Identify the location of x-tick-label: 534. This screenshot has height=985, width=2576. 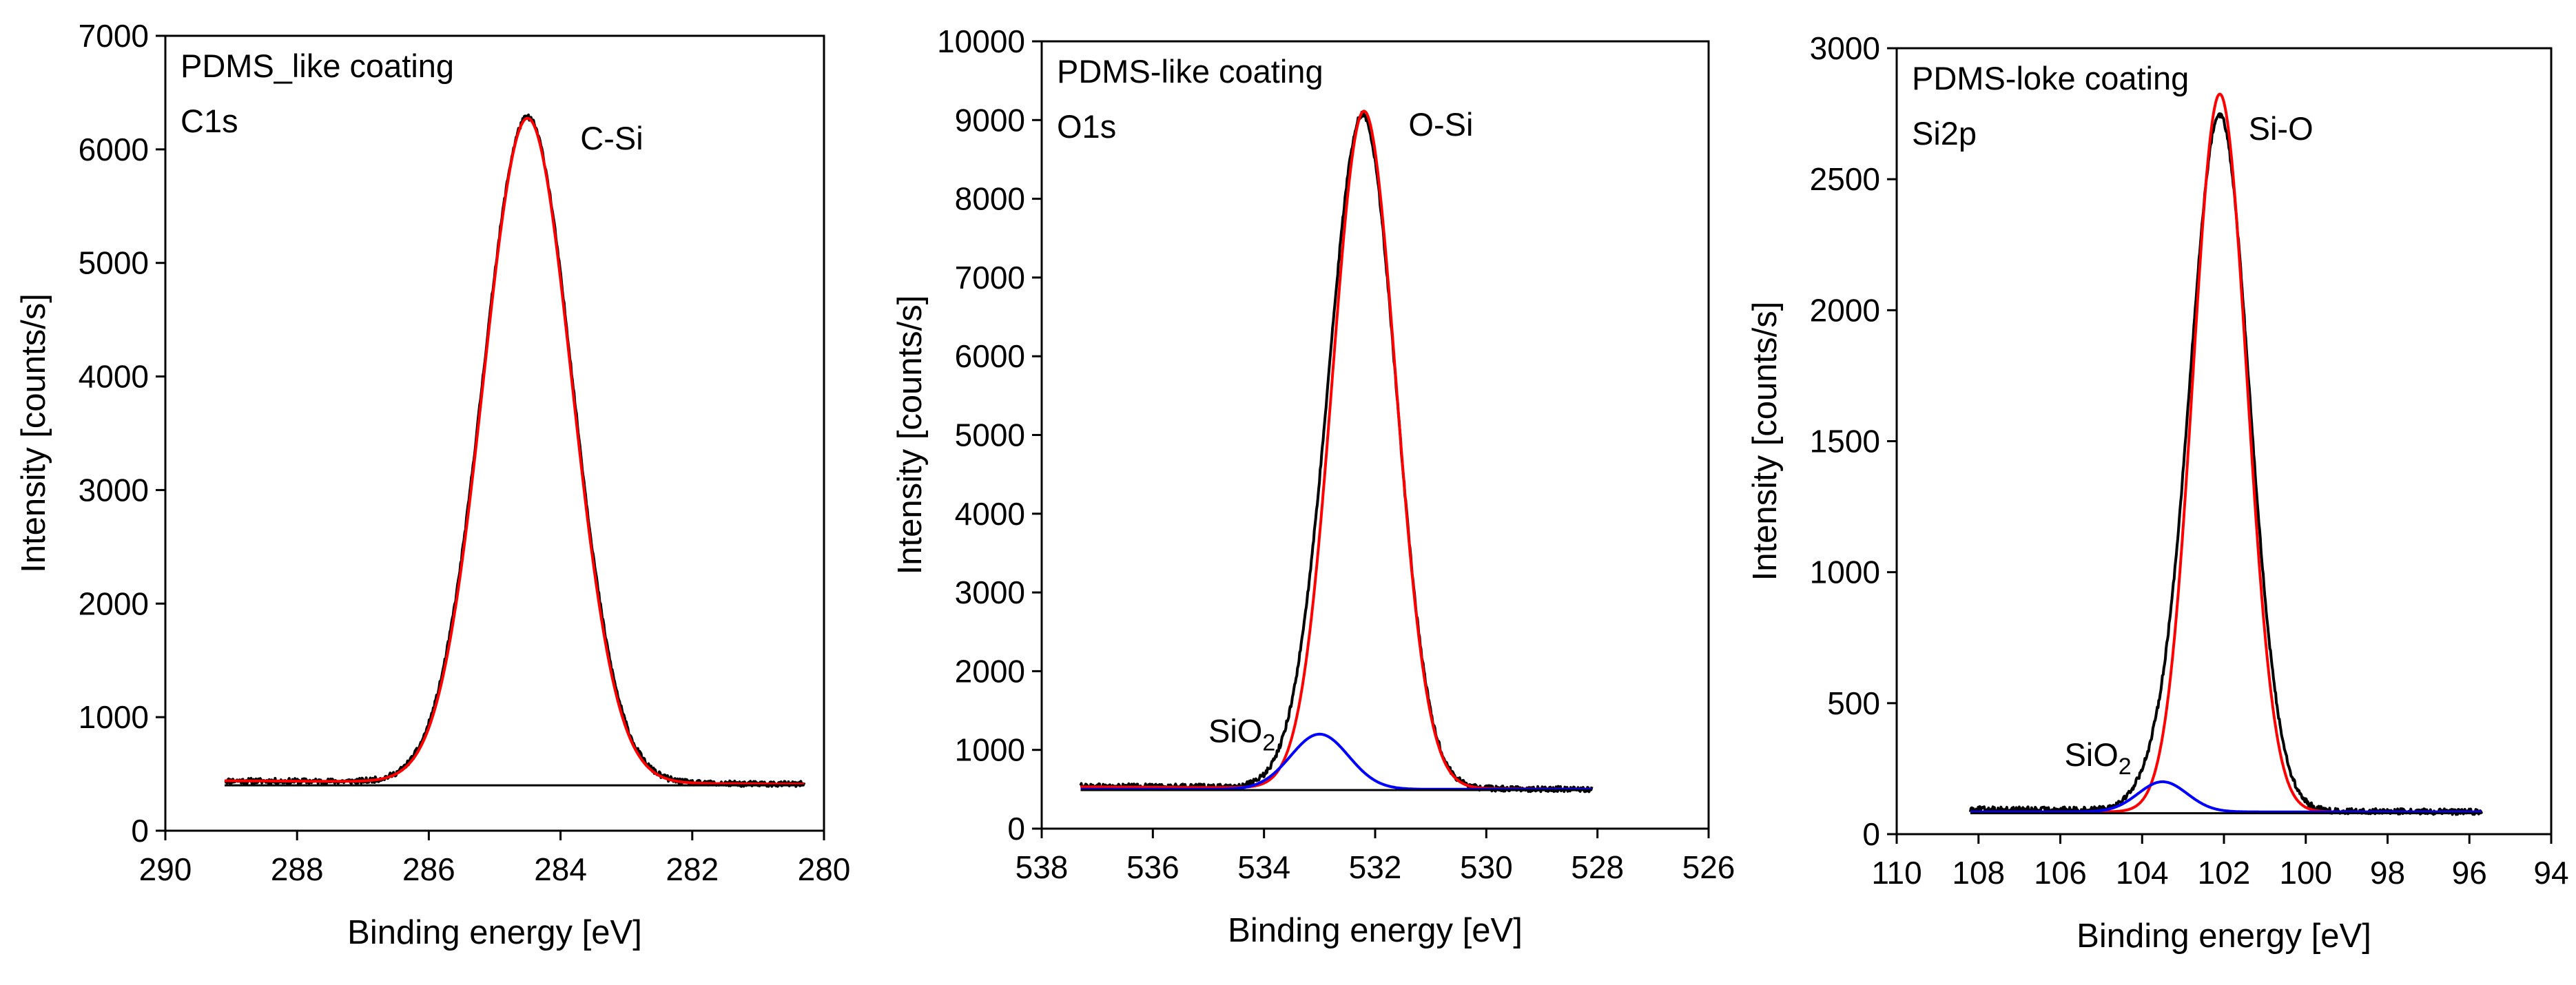
(1263, 867).